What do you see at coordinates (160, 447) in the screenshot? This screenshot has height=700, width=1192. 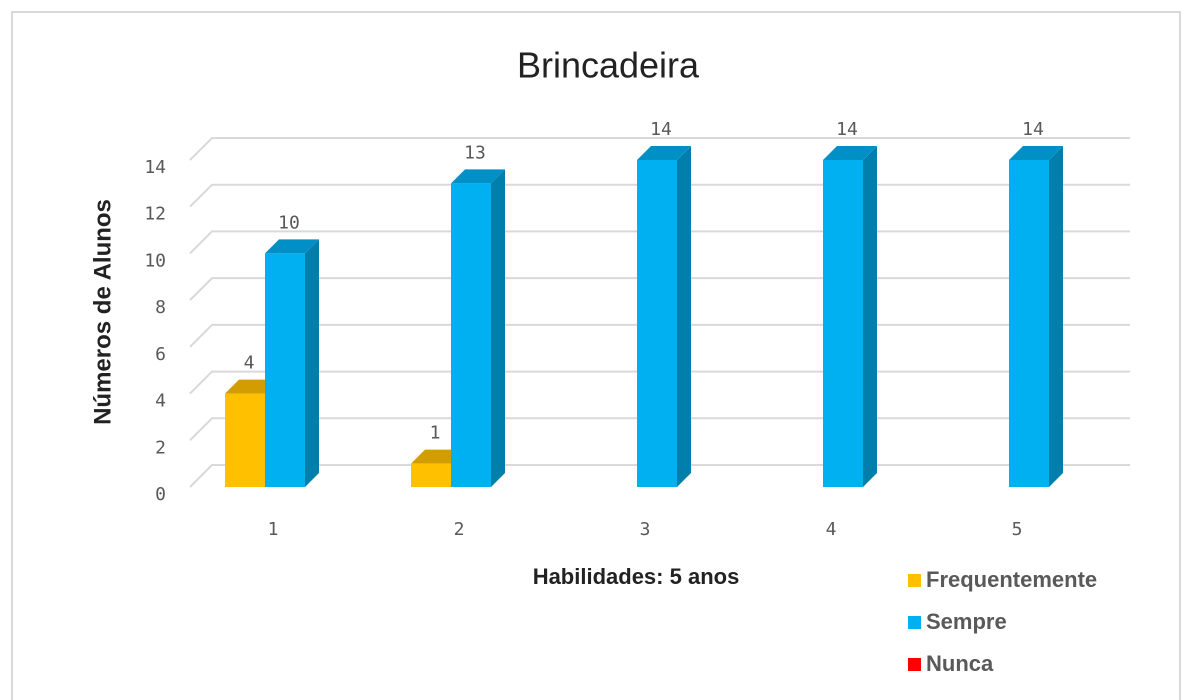 I see `y-tick-label: 2` at bounding box center [160, 447].